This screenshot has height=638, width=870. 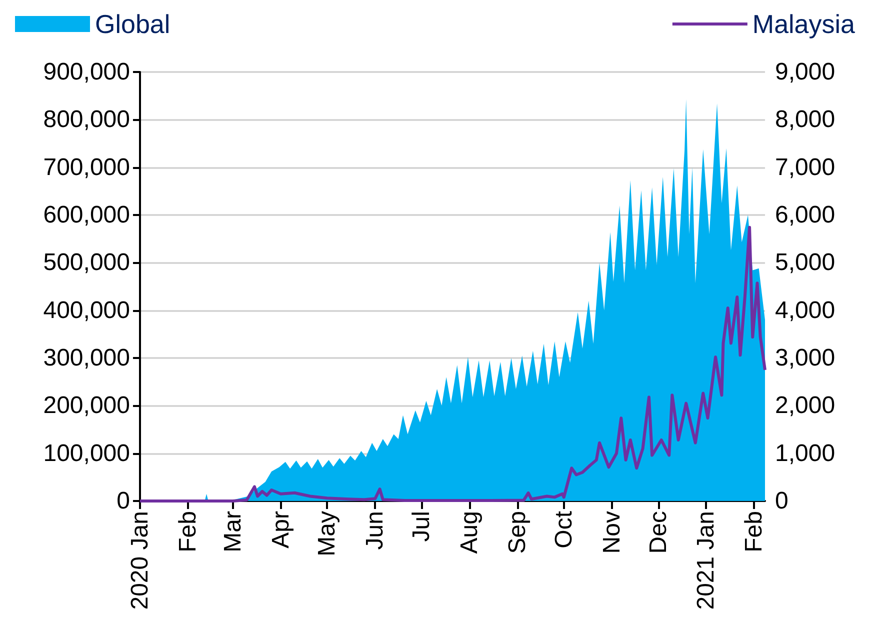 What do you see at coordinates (86, 262) in the screenshot?
I see `y-tick-label: 500,000` at bounding box center [86, 262].